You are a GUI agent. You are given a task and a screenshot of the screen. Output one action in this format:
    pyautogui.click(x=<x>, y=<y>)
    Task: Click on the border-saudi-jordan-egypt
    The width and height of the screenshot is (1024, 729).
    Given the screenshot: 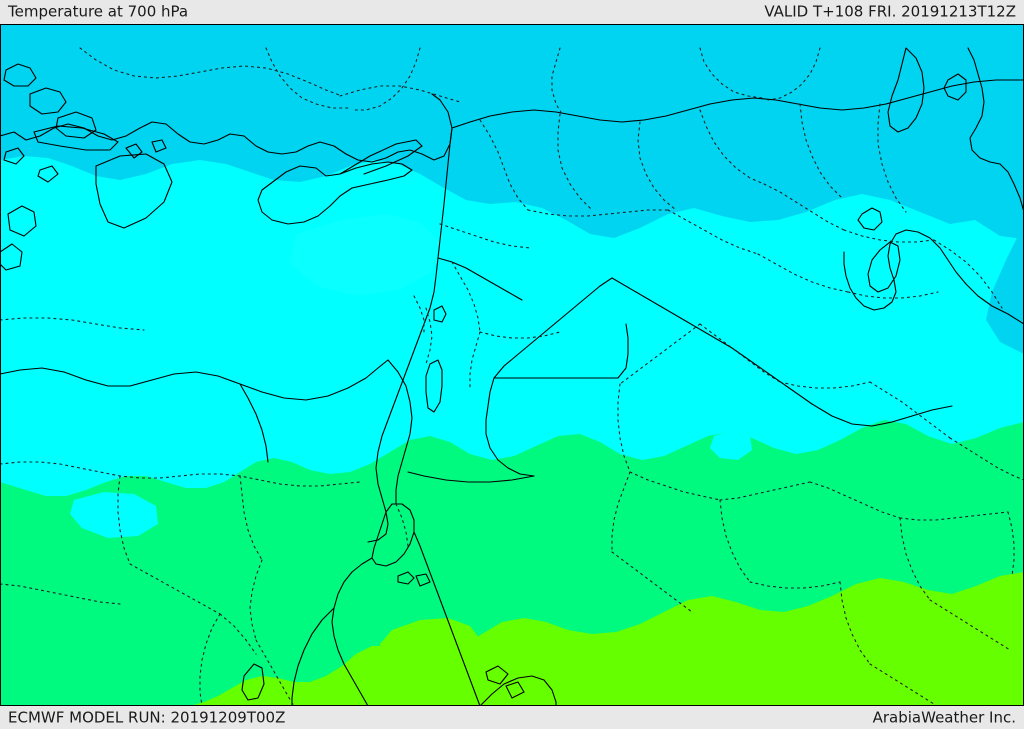 What is the action you would take?
    pyautogui.click(x=471, y=477)
    